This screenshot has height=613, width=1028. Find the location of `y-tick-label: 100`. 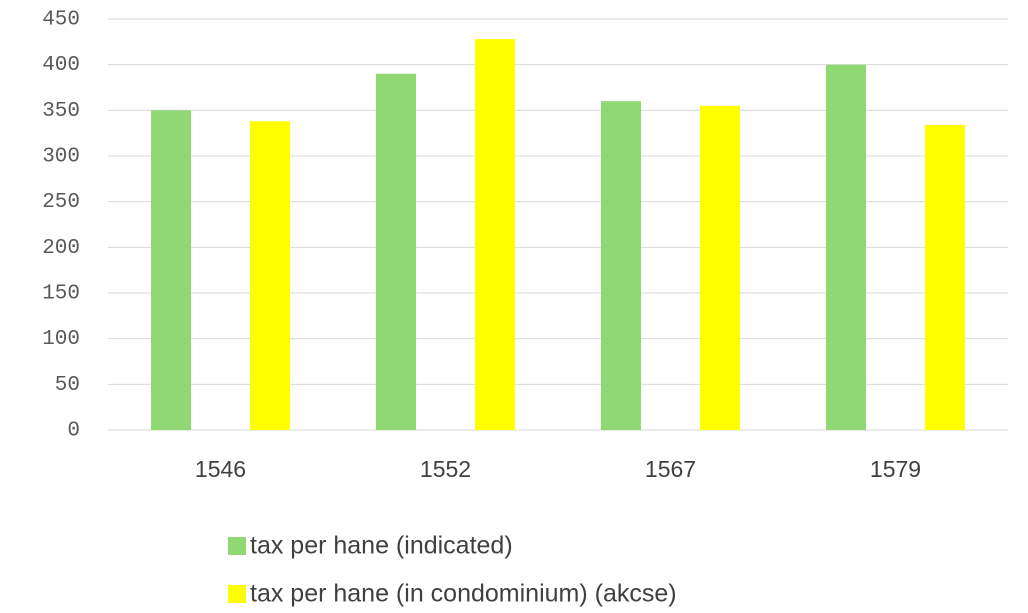

y-tick-label: 100 is located at coordinates (61, 339).